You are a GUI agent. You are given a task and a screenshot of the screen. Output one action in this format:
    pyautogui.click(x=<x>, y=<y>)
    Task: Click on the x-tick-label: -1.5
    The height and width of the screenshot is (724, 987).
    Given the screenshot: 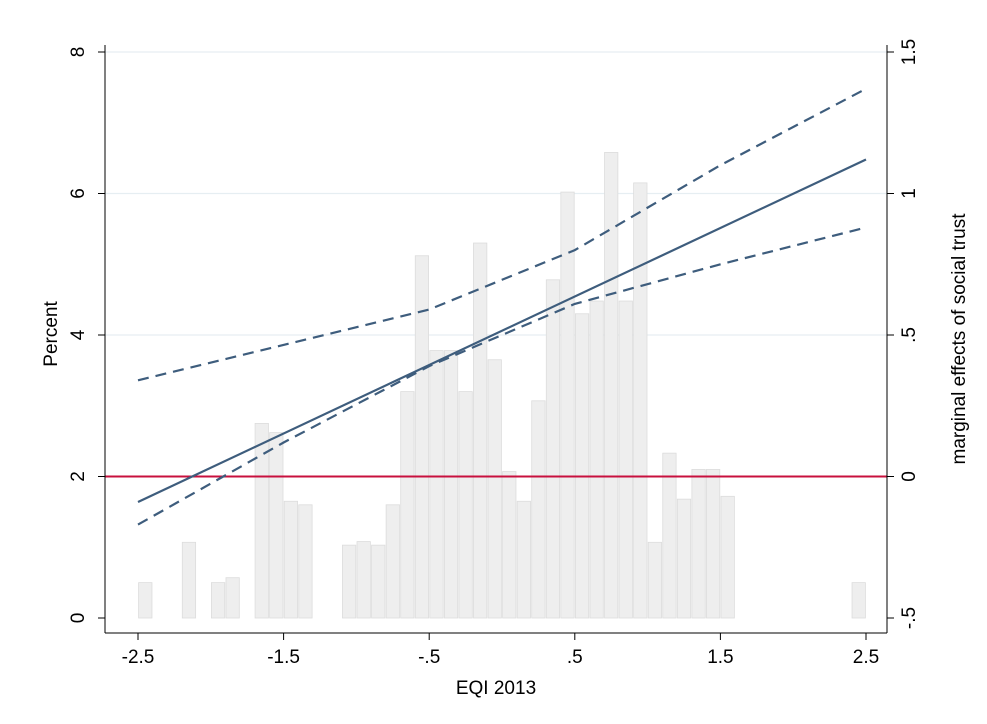 What is the action you would take?
    pyautogui.click(x=283, y=657)
    